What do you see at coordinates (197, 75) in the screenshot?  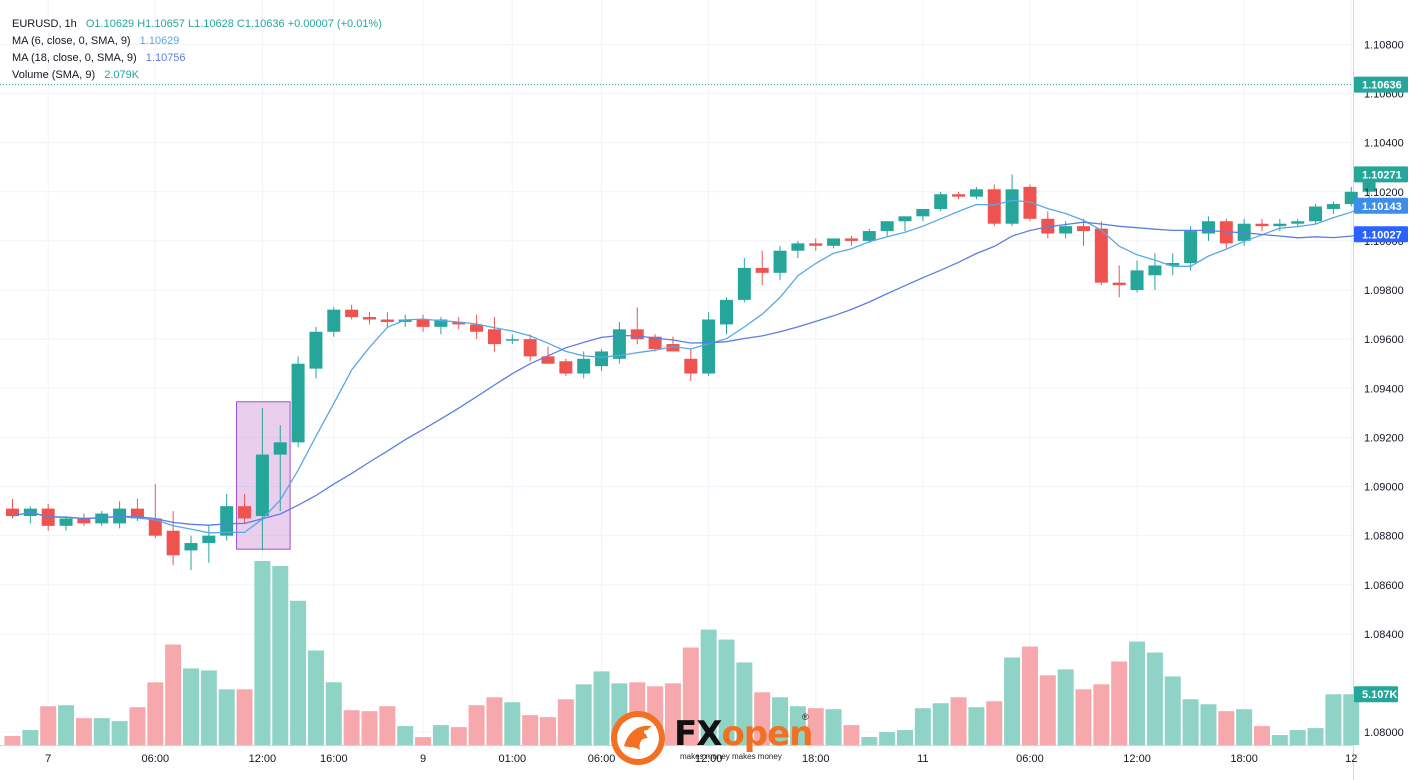 I see `legend-volume-row: Volume (SMA, 9) 2.079K` at bounding box center [197, 75].